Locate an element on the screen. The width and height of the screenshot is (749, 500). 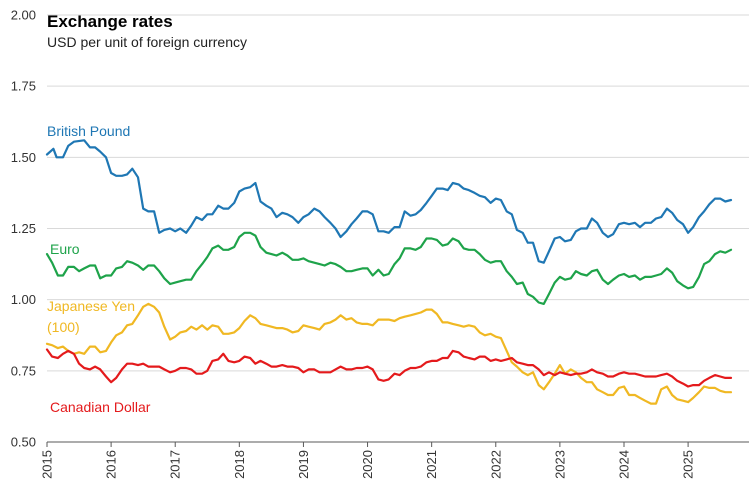
x-tick-label: 2021 is located at coordinates (431, 464).